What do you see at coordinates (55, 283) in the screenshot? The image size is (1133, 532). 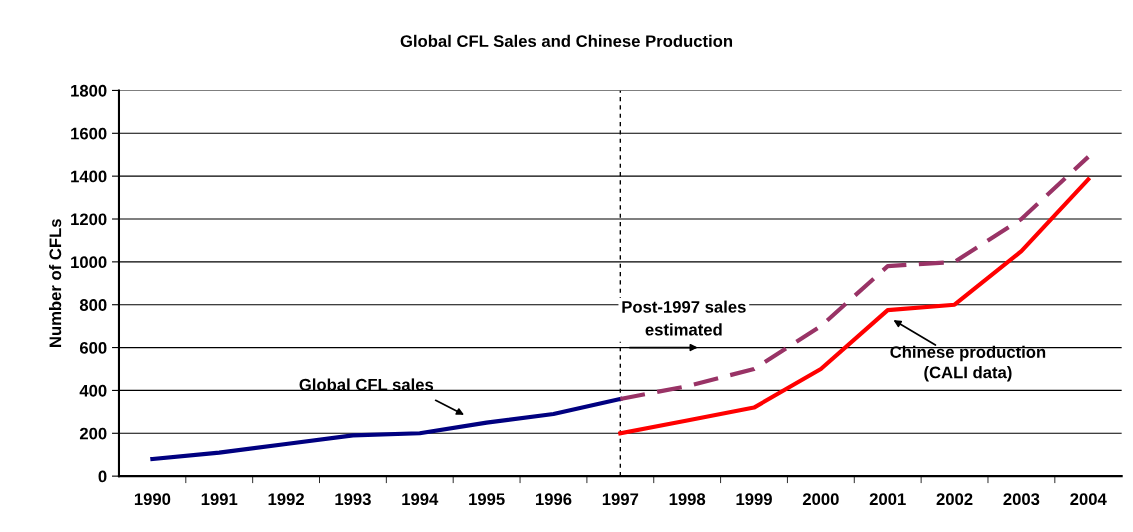 I see `y-axis-title: Number of CFLs` at bounding box center [55, 283].